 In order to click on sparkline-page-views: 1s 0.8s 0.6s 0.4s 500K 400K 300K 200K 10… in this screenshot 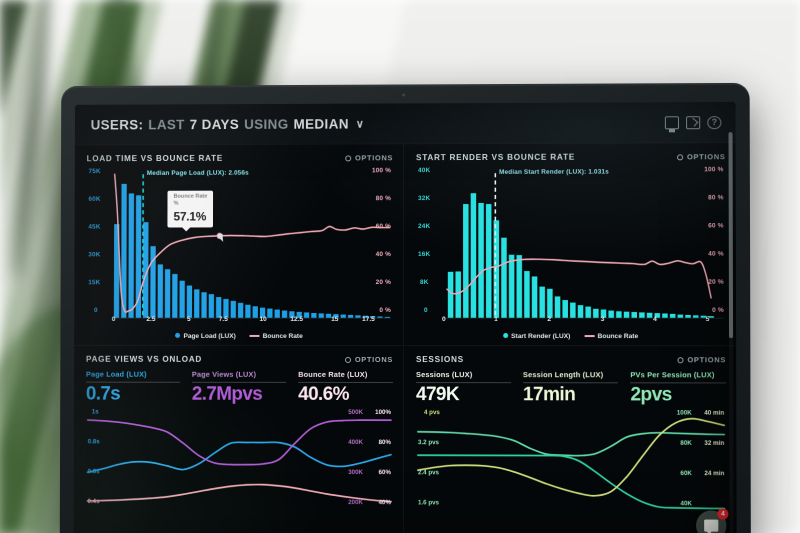, I will do `click(239, 458)`.